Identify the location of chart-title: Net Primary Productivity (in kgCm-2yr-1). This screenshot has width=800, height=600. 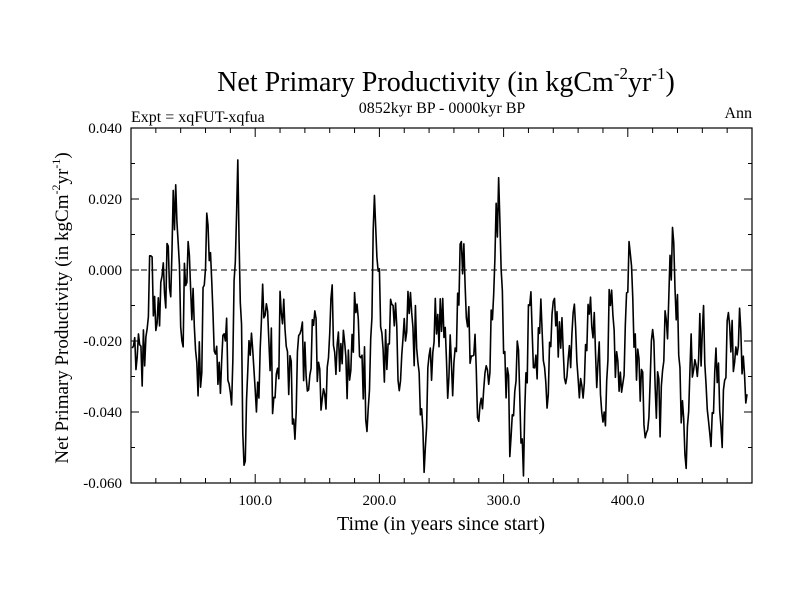
(446, 81).